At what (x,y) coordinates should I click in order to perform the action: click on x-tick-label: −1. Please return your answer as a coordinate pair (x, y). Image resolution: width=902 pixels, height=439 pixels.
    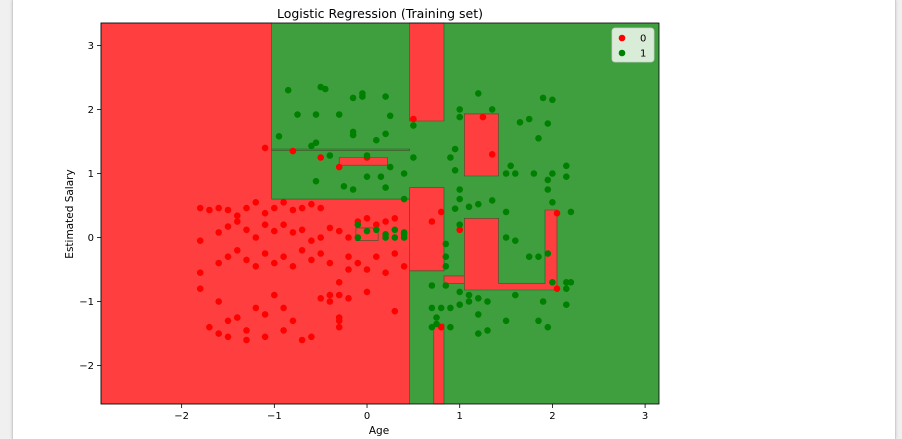
    Looking at the image, I should click on (274, 416).